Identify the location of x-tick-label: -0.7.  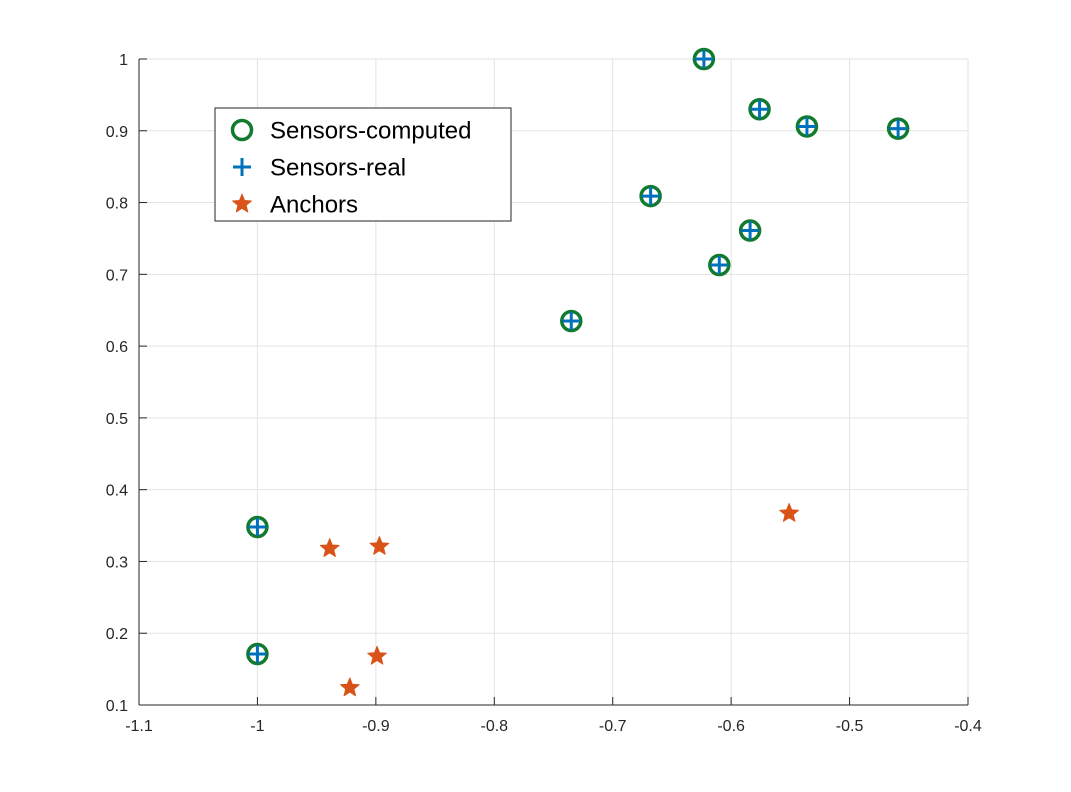
(613, 726).